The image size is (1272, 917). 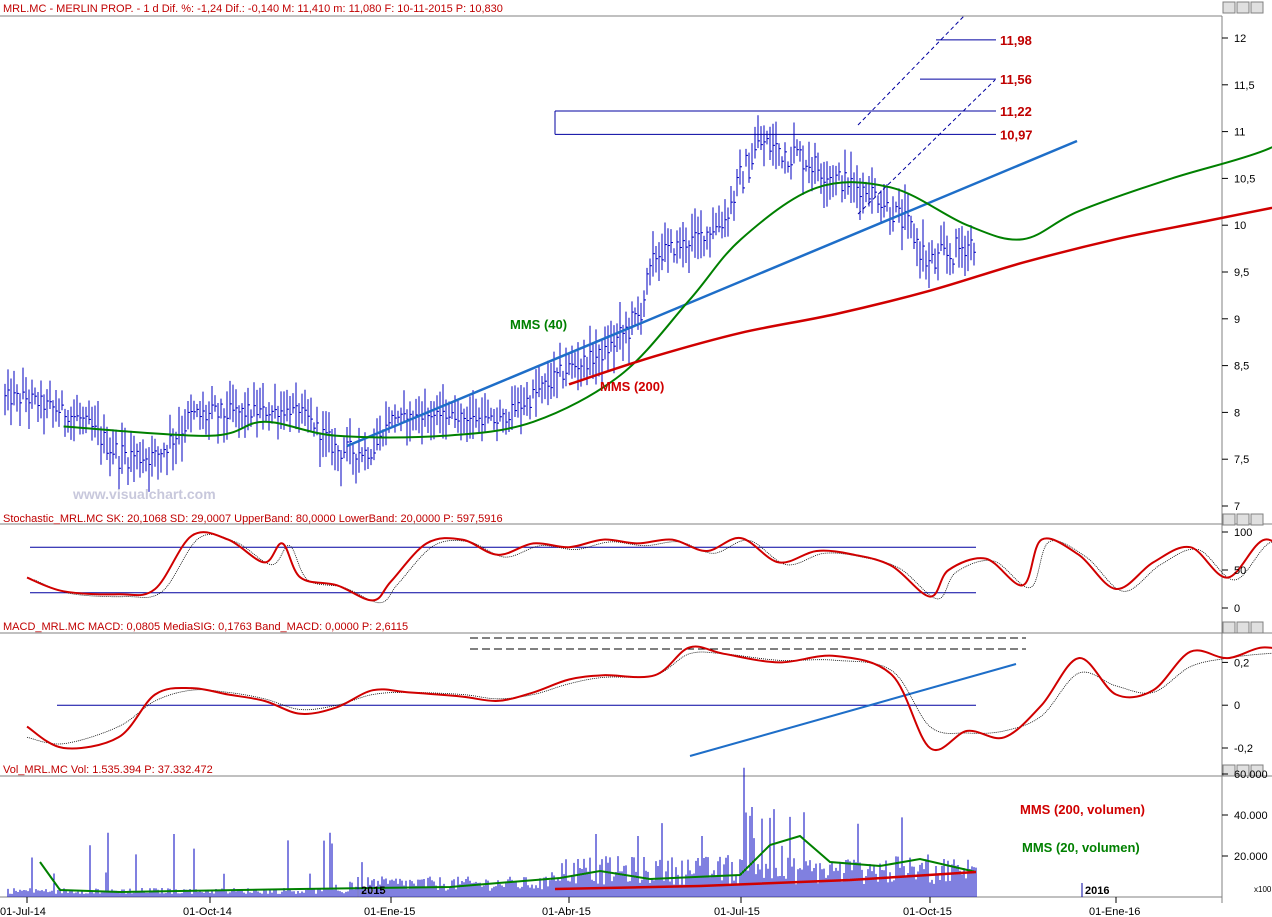 I want to click on stoch-sk-line, so click(x=649, y=566).